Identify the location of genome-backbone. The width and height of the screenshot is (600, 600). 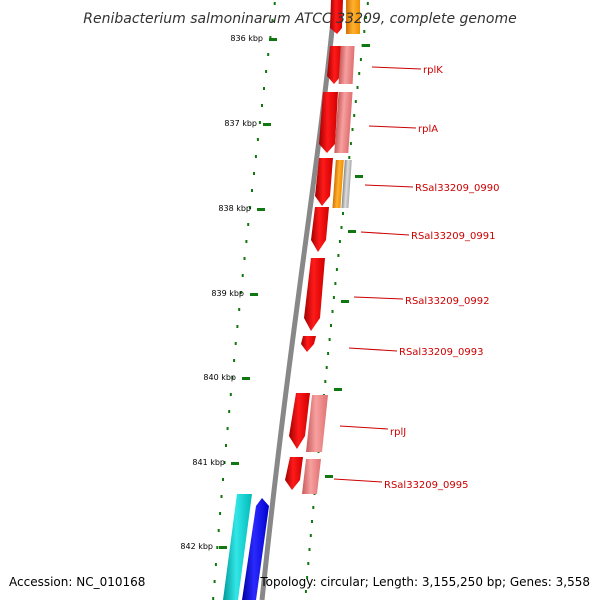
(298, 300).